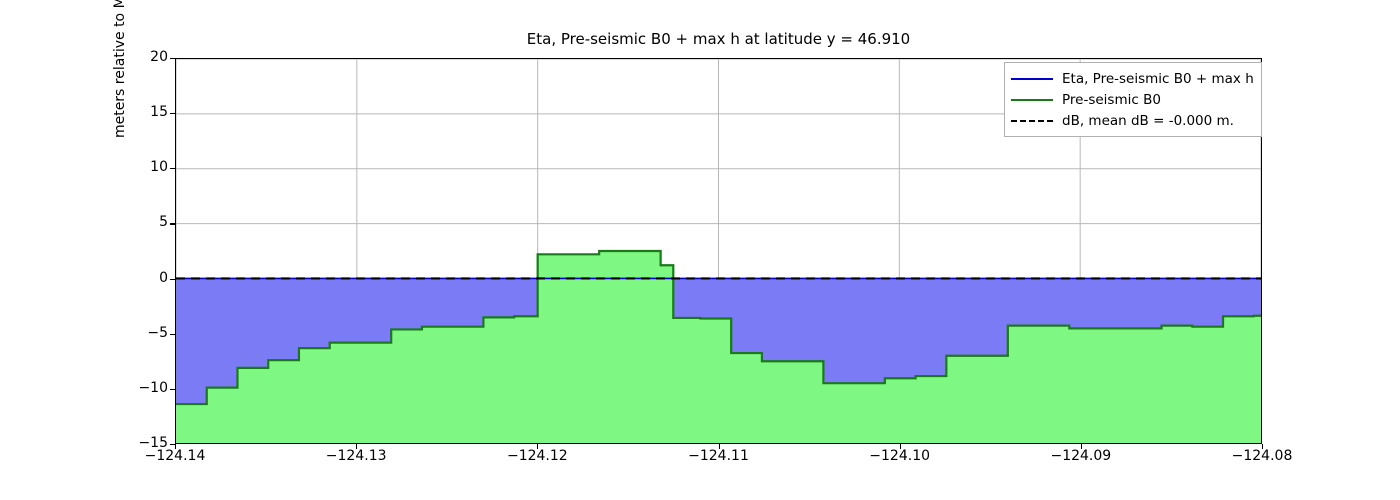  Describe the element at coordinates (163, 277) in the screenshot. I see `y-tick-label: 0` at that location.